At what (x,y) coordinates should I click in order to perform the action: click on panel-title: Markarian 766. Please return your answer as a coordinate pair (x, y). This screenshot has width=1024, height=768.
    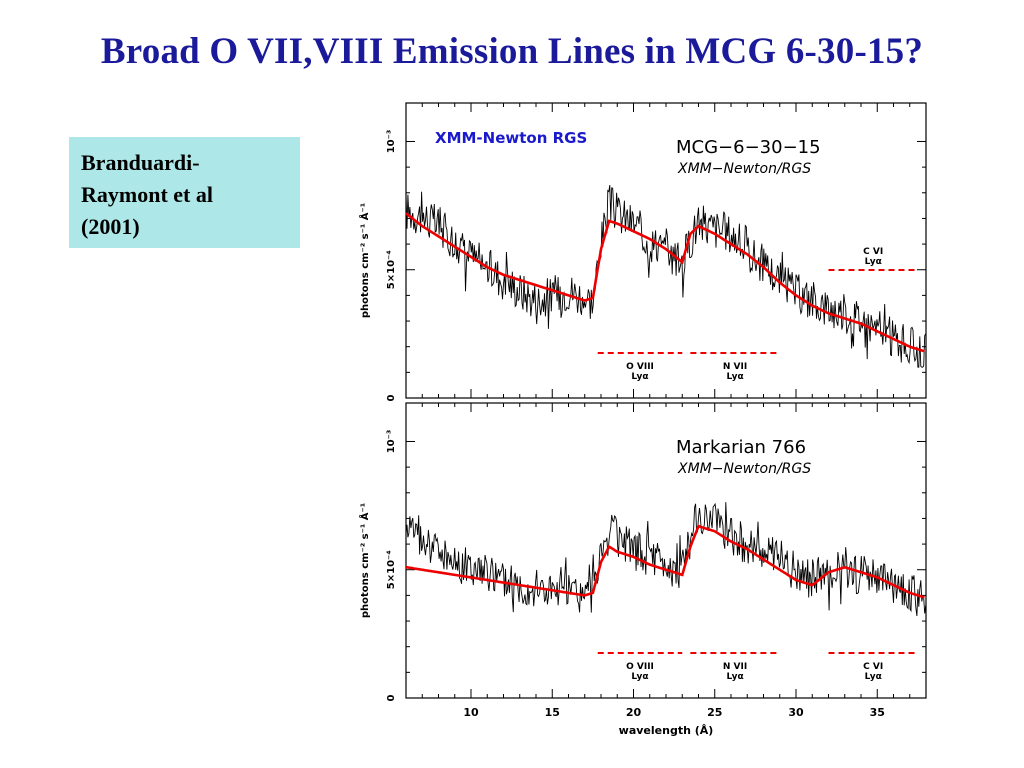
    Looking at the image, I should click on (741, 447).